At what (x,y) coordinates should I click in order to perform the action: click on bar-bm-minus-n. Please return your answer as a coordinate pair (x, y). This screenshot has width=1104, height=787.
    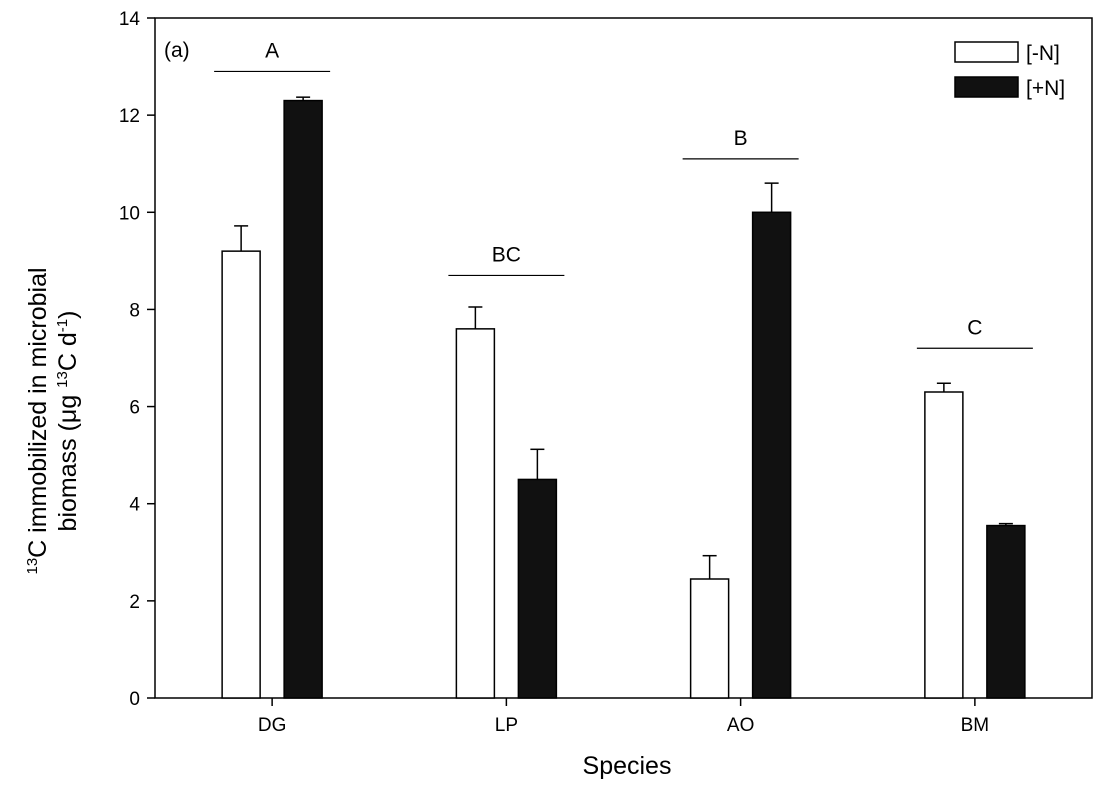
    Looking at the image, I should click on (944, 545).